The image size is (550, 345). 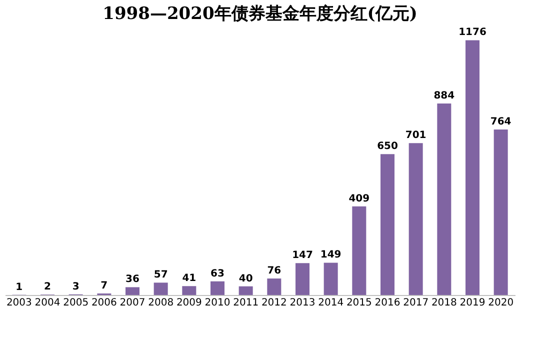 I want to click on data-label: 63, so click(x=217, y=274).